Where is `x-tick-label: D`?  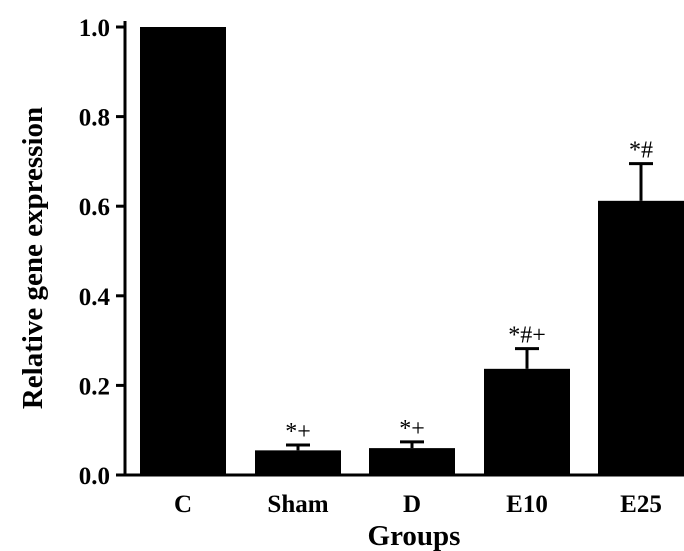 x-tick-label: D is located at coordinates (412, 504).